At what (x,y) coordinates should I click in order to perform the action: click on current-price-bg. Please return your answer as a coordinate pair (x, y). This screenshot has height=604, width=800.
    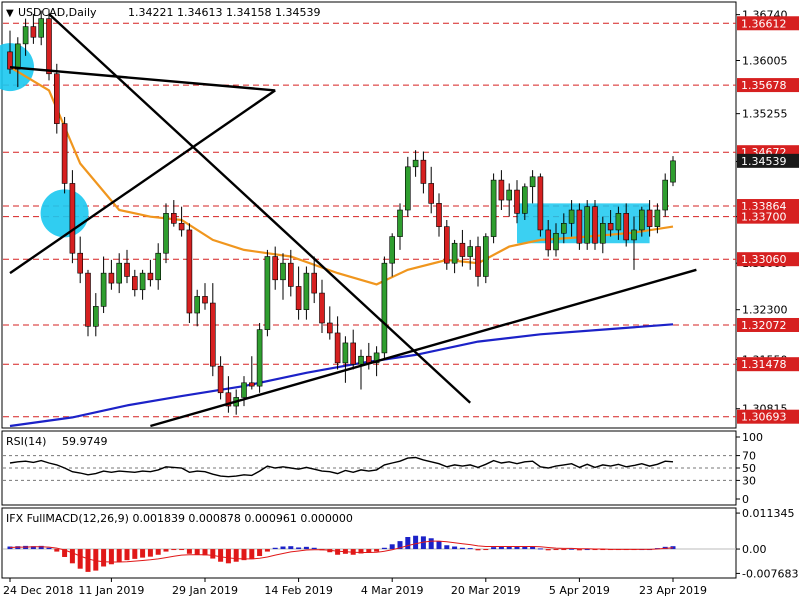
    Looking at the image, I should click on (768, 160).